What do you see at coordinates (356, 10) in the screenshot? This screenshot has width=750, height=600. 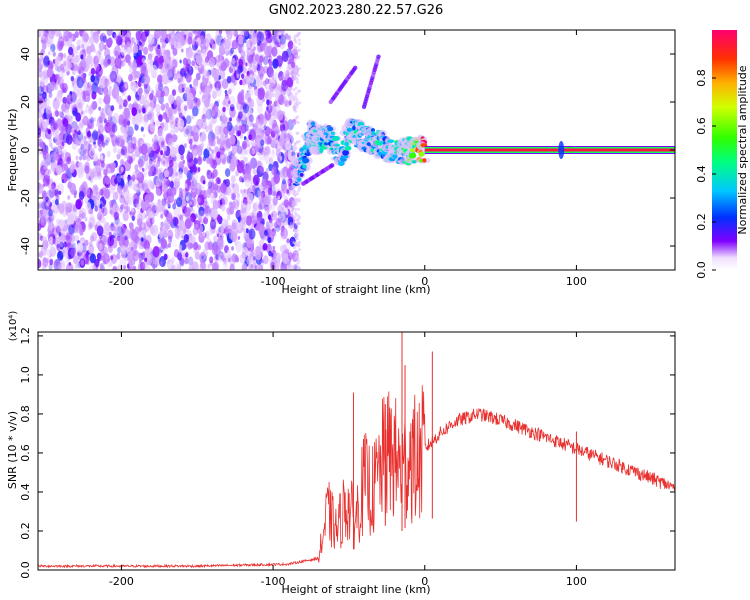 I see `figure-title: GN02.2023.280.22.57.G26` at bounding box center [356, 10].